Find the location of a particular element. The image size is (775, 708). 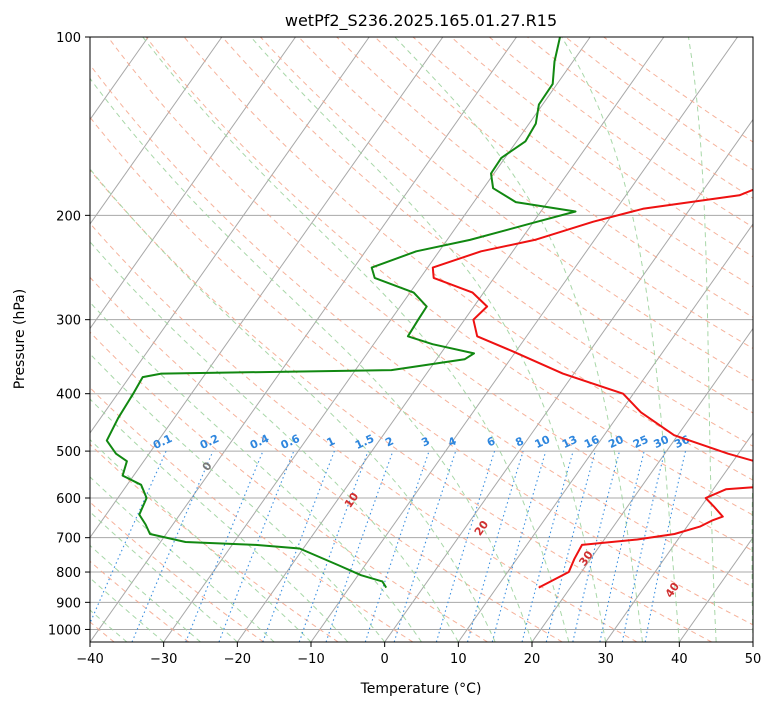

x-axis: −40 −30 −20 −10 0 10 20 30 40 50 is located at coordinates (418, 654).